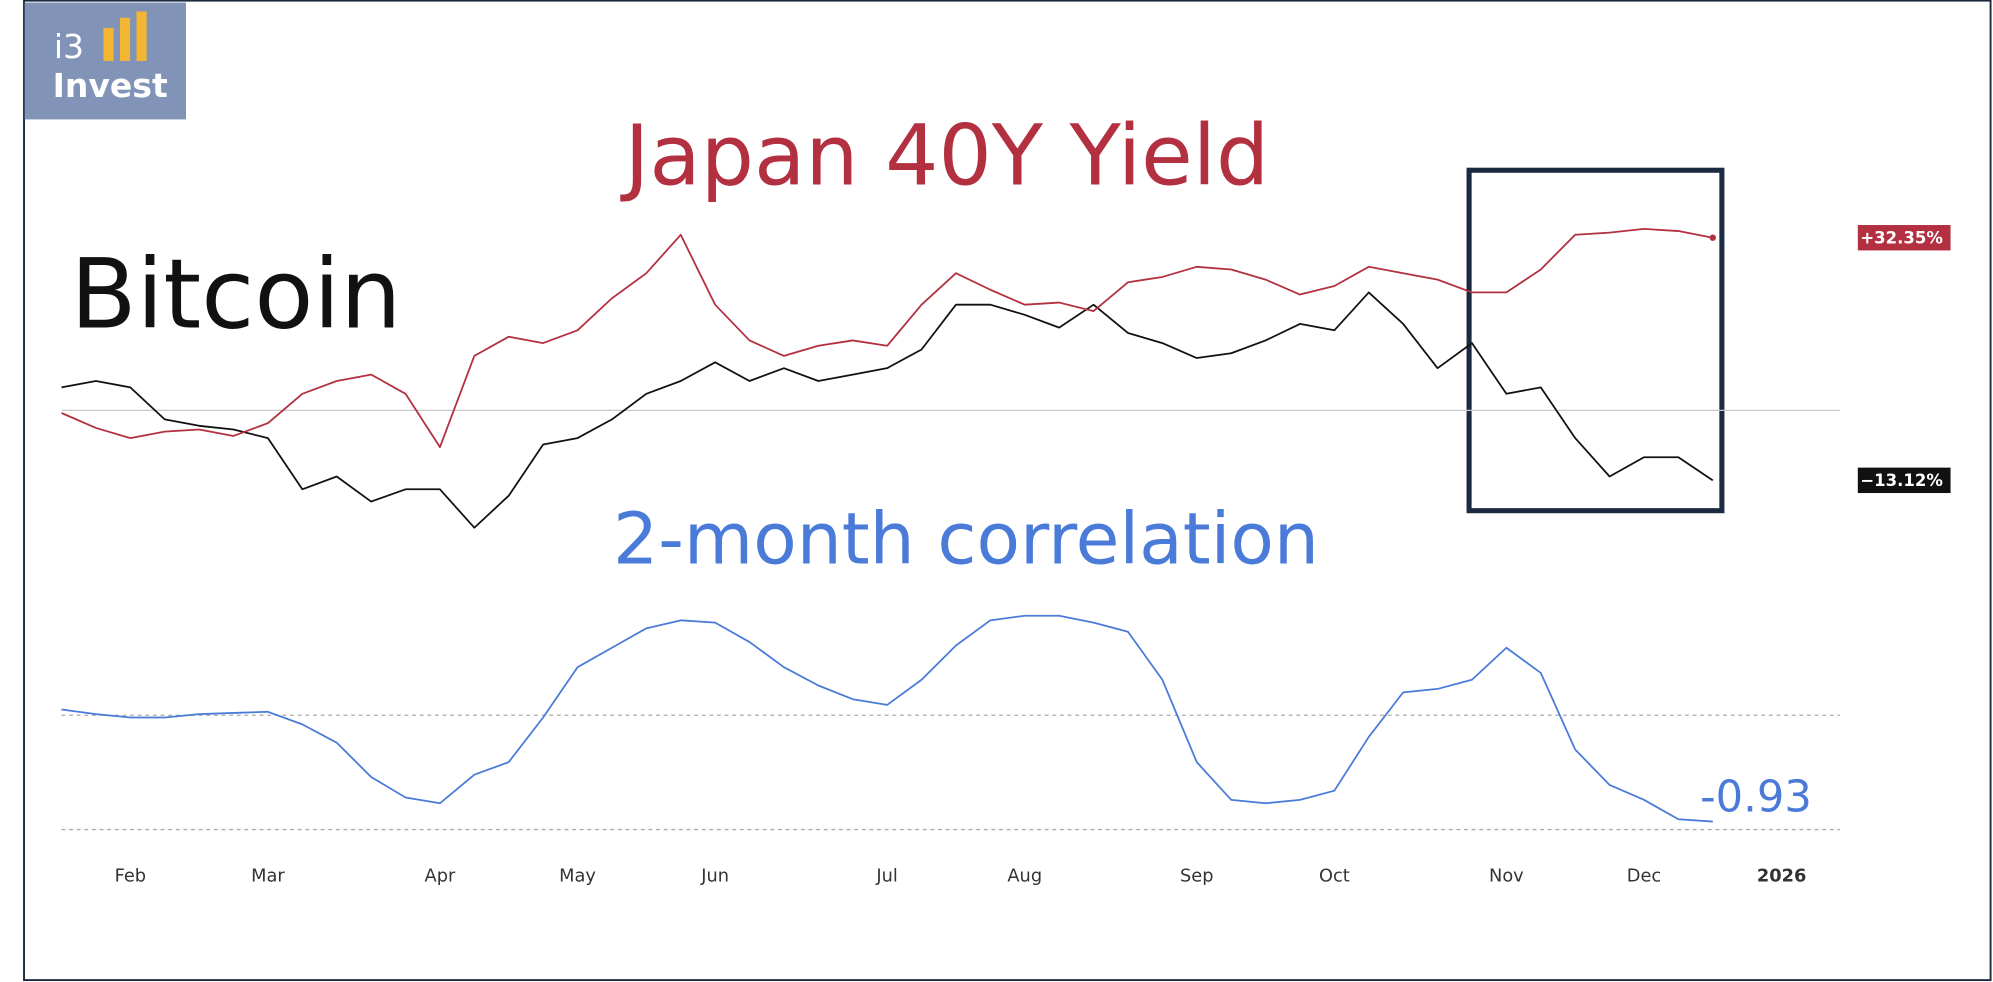  What do you see at coordinates (966, 538) in the screenshot?
I see `series-name: 2-month correlation` at bounding box center [966, 538].